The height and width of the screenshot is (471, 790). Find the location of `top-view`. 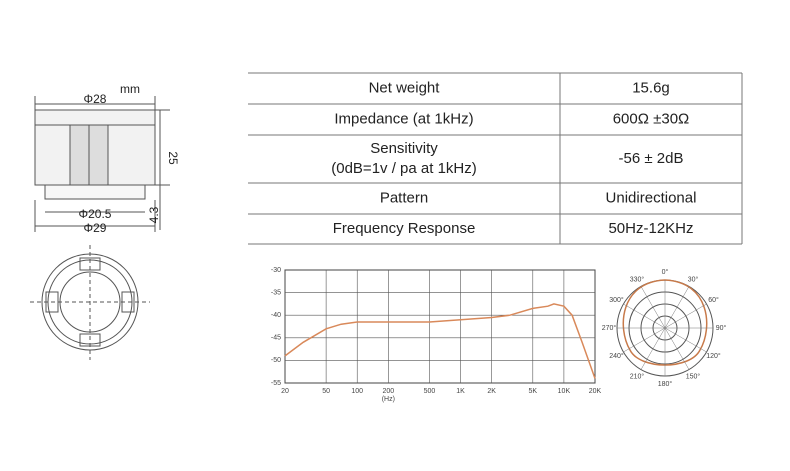

top-view is located at coordinates (90, 302).